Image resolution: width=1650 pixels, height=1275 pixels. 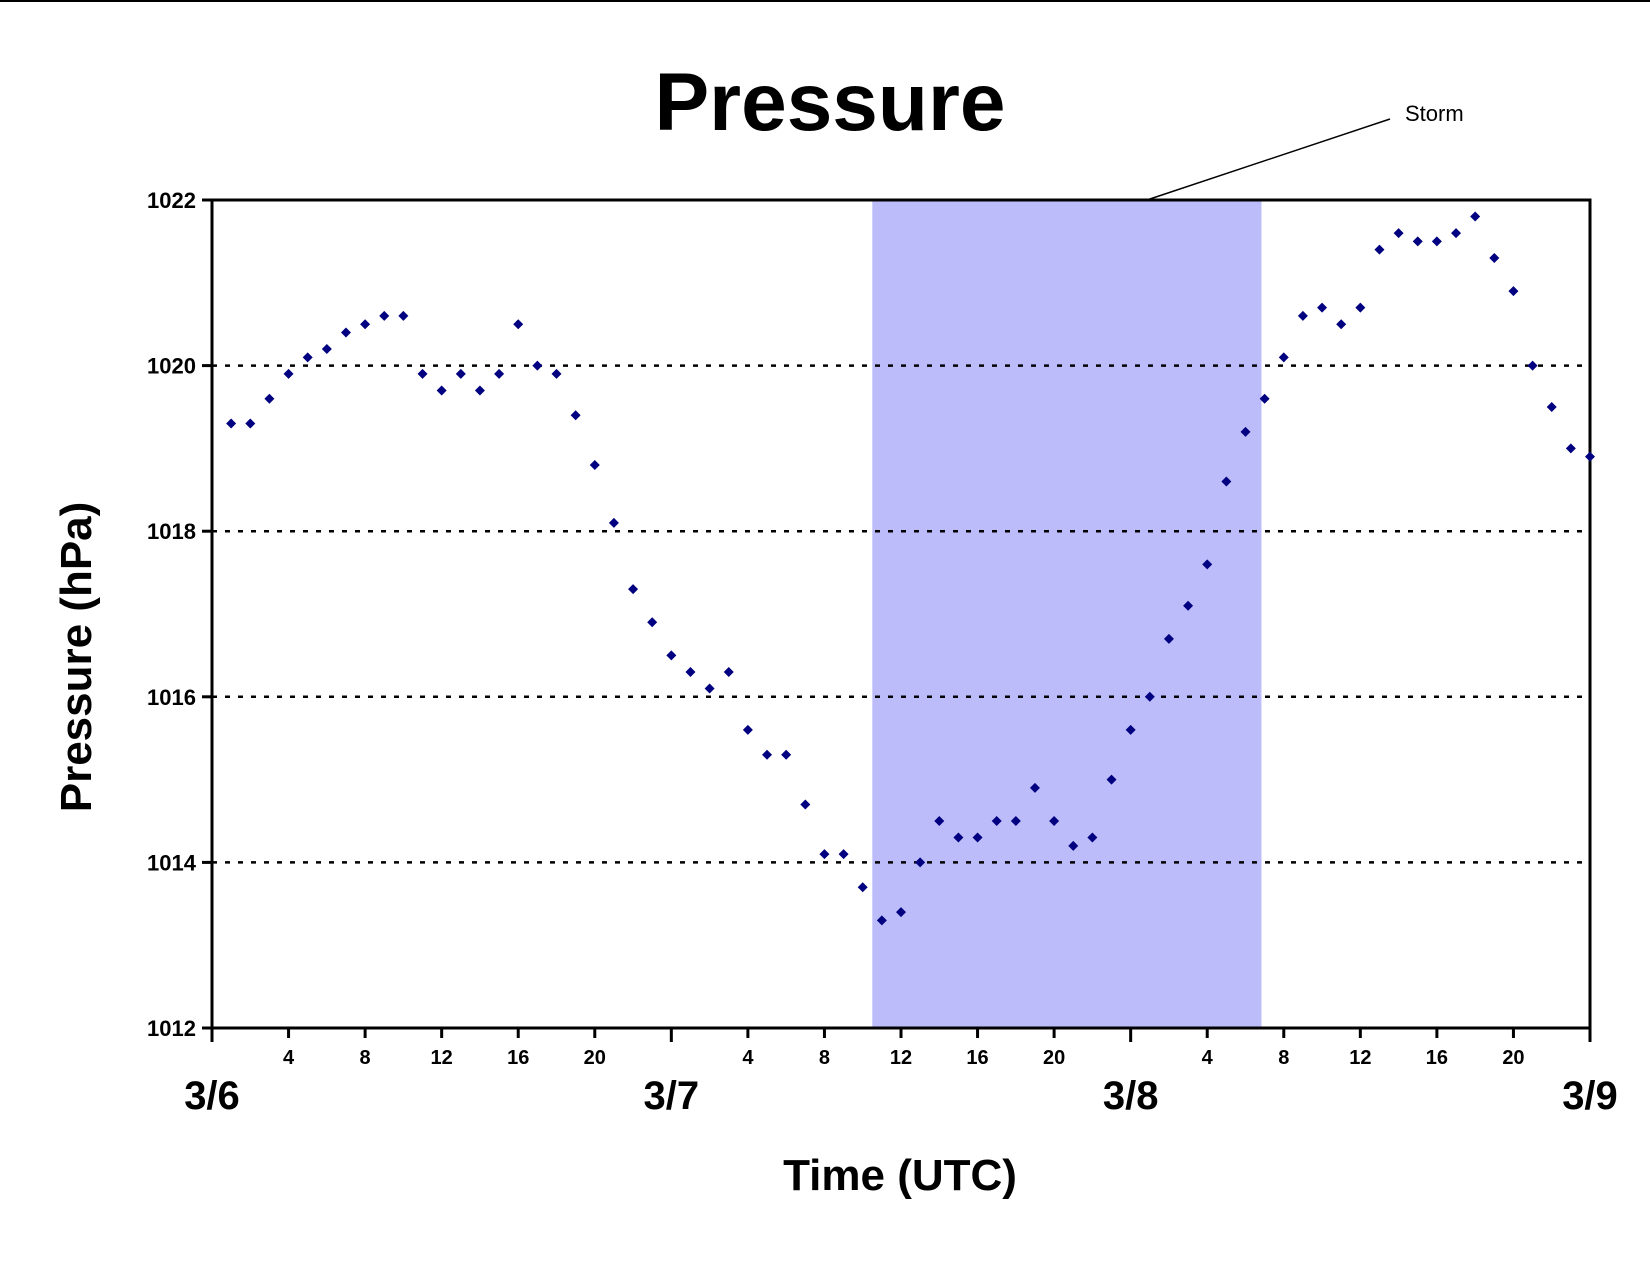 I want to click on day-label: 3/8, so click(x=1131, y=1096).